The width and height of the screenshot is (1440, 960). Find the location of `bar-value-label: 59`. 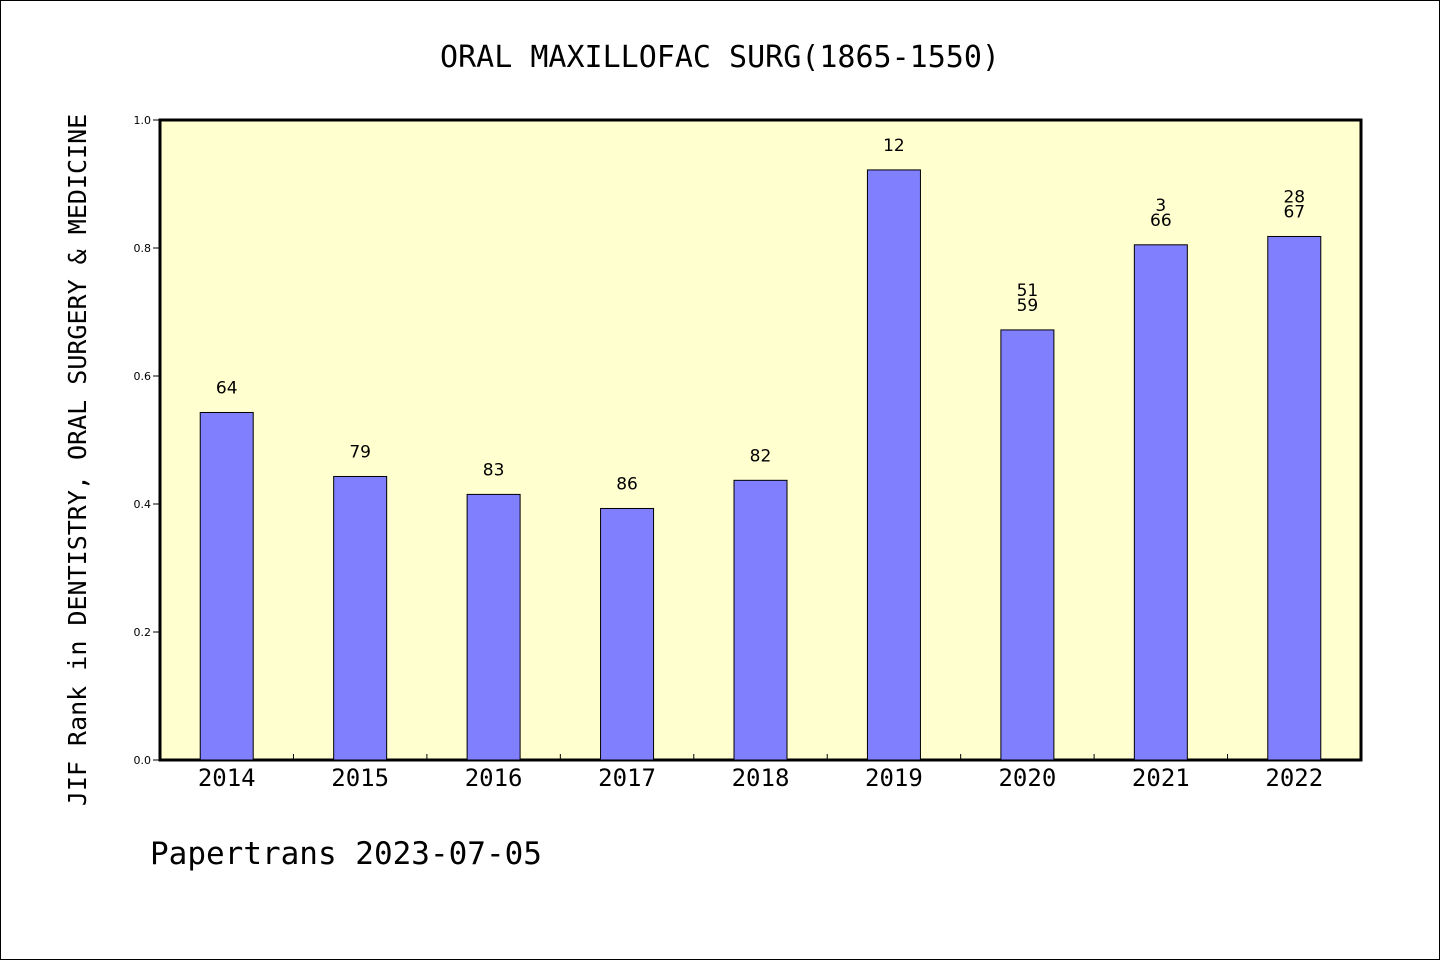

bar-value-label: 59 is located at coordinates (1028, 306).